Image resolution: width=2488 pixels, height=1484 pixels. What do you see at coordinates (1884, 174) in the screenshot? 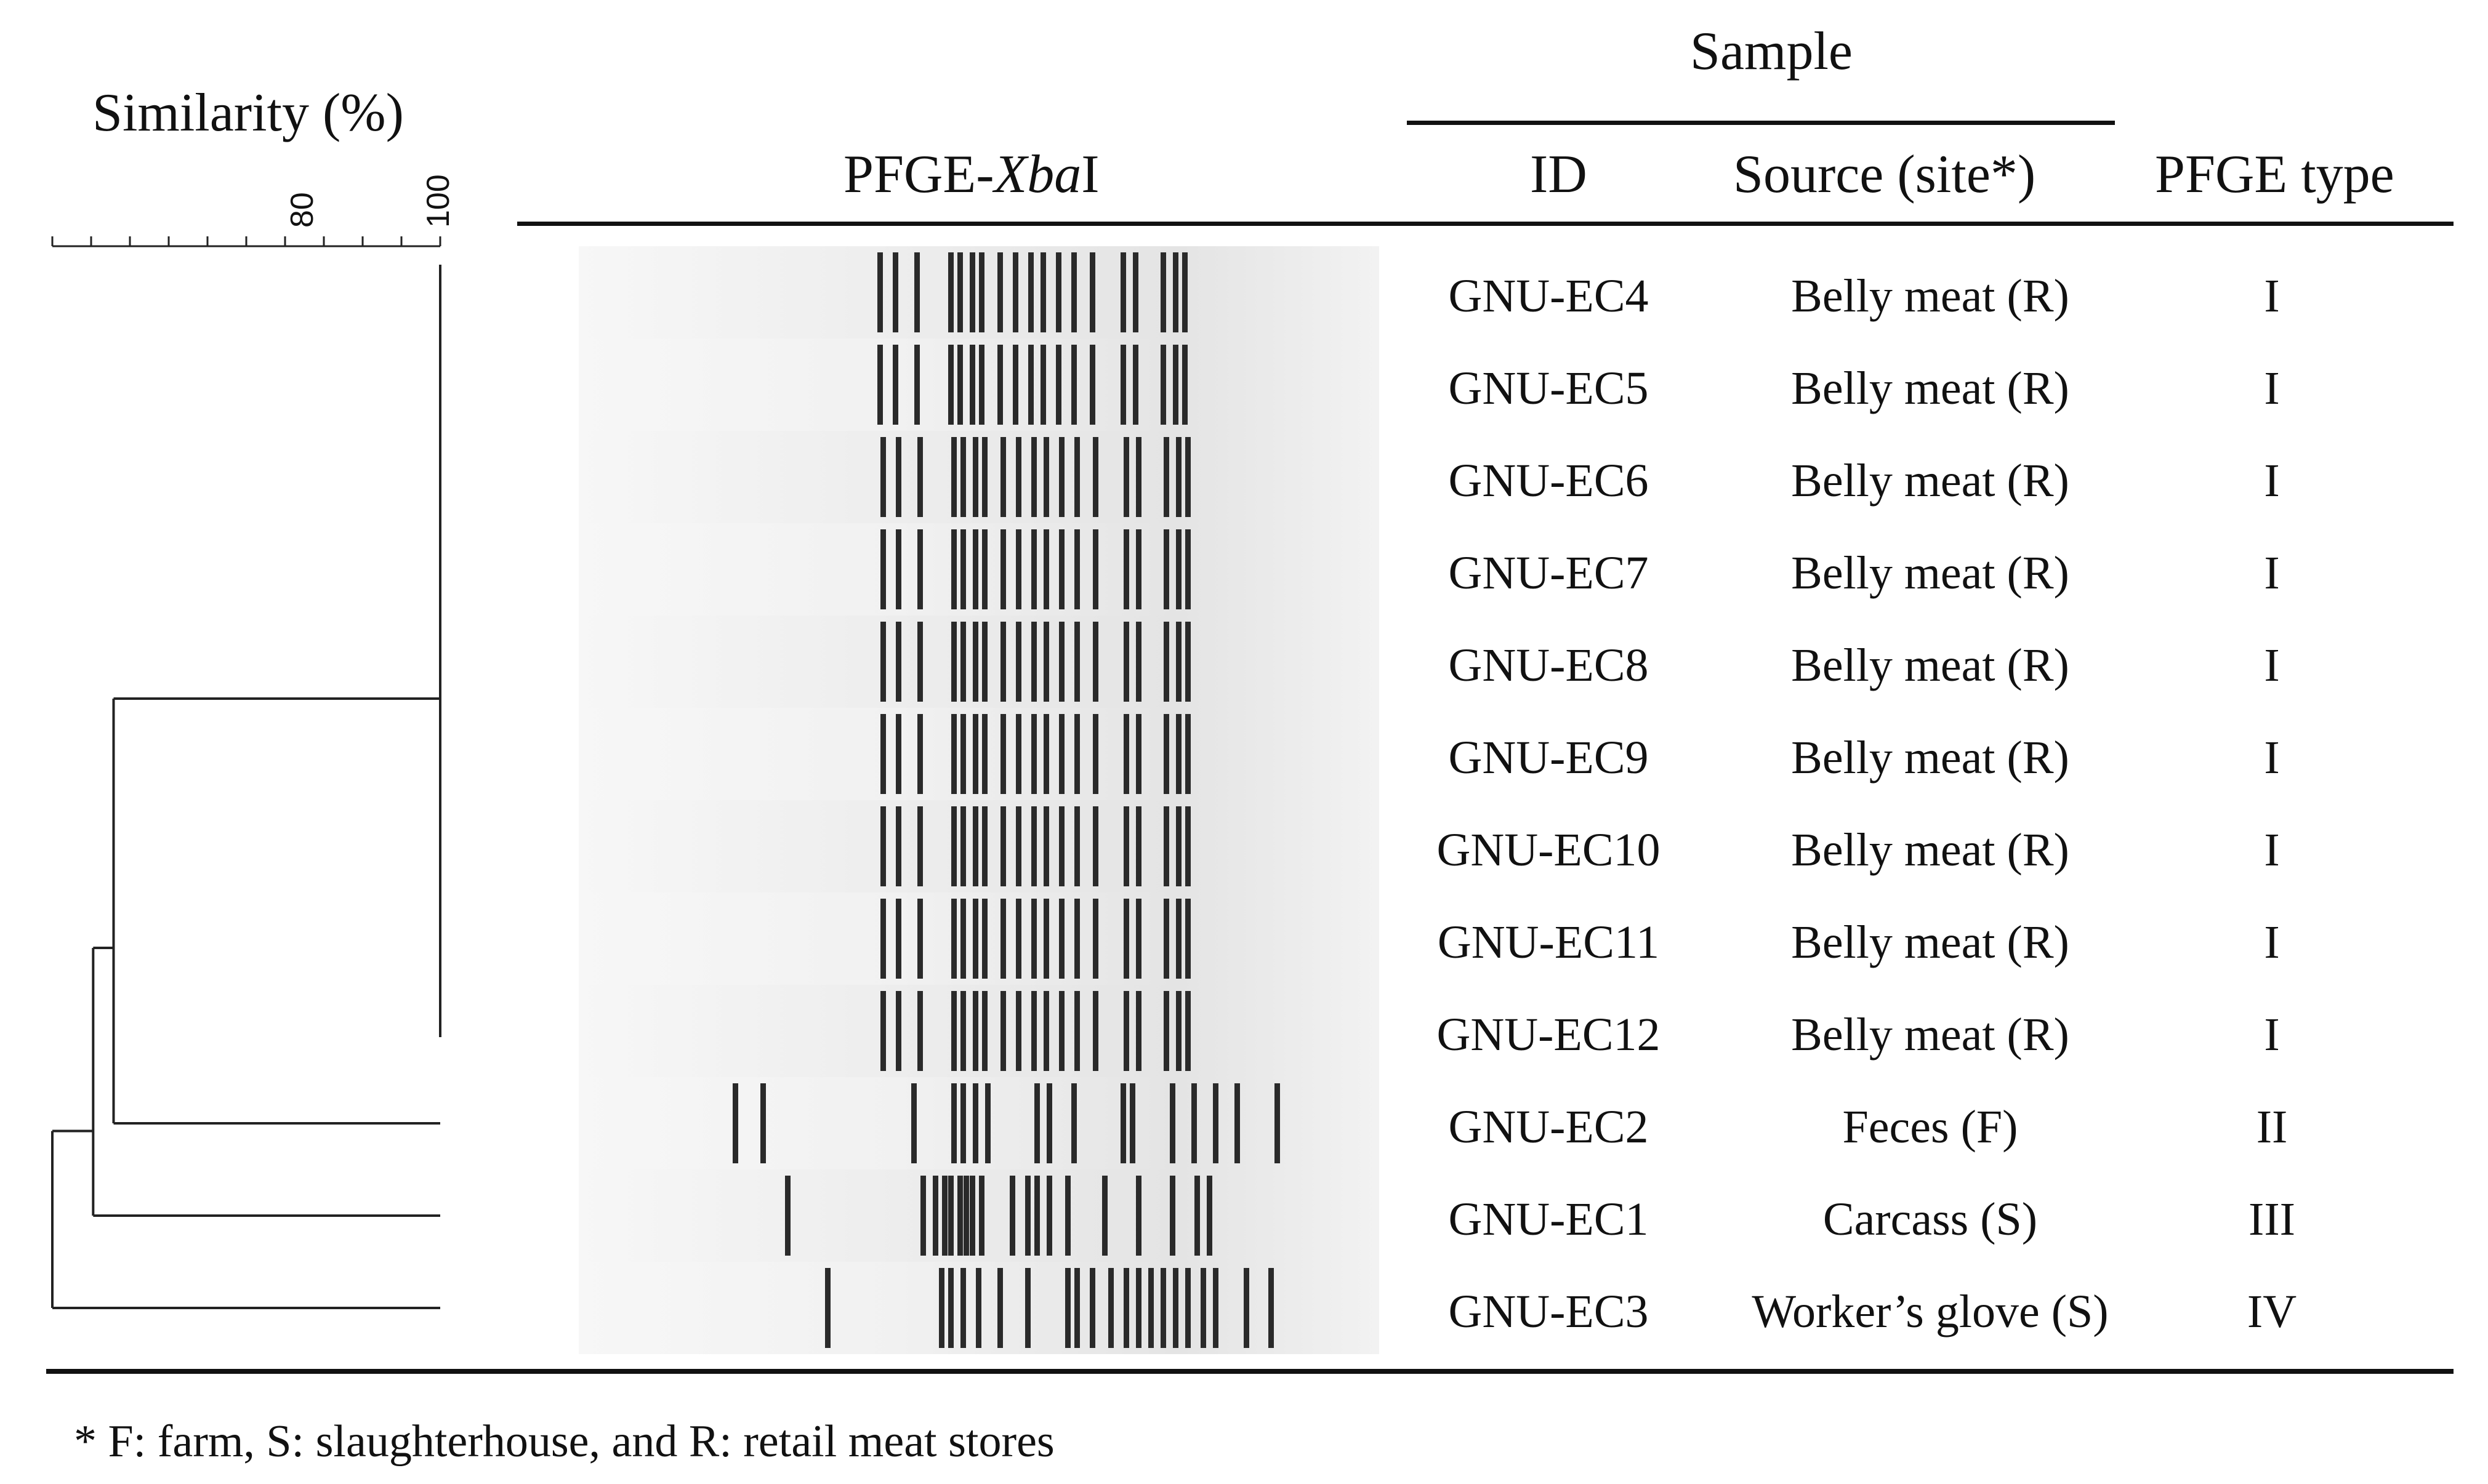
I see `source-header: Source (site*)` at bounding box center [1884, 174].